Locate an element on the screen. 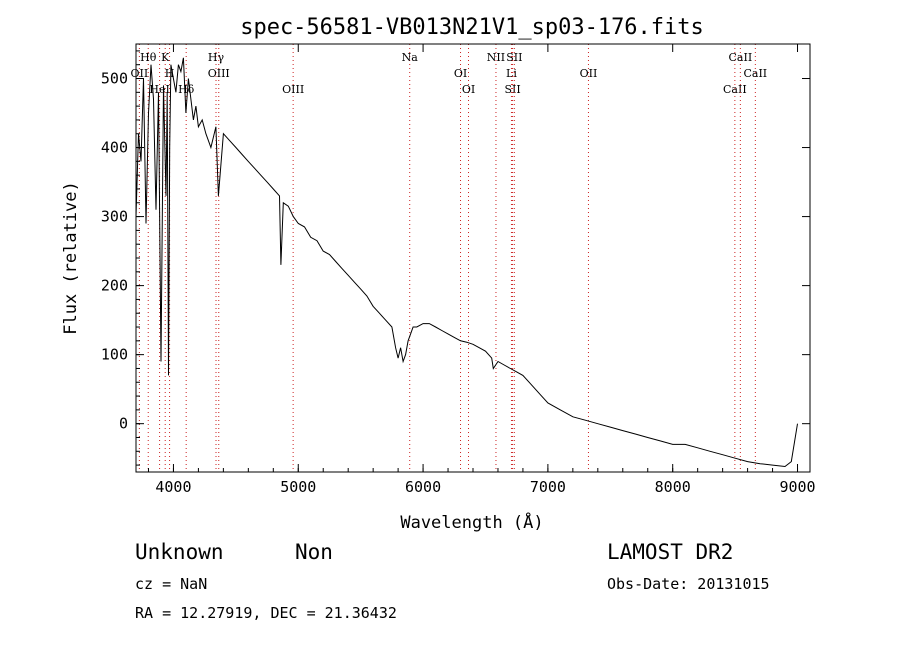 Image resolution: width=900 pixels, height=650 pixels. redshift-readout: cz = NaN is located at coordinates (171, 584).